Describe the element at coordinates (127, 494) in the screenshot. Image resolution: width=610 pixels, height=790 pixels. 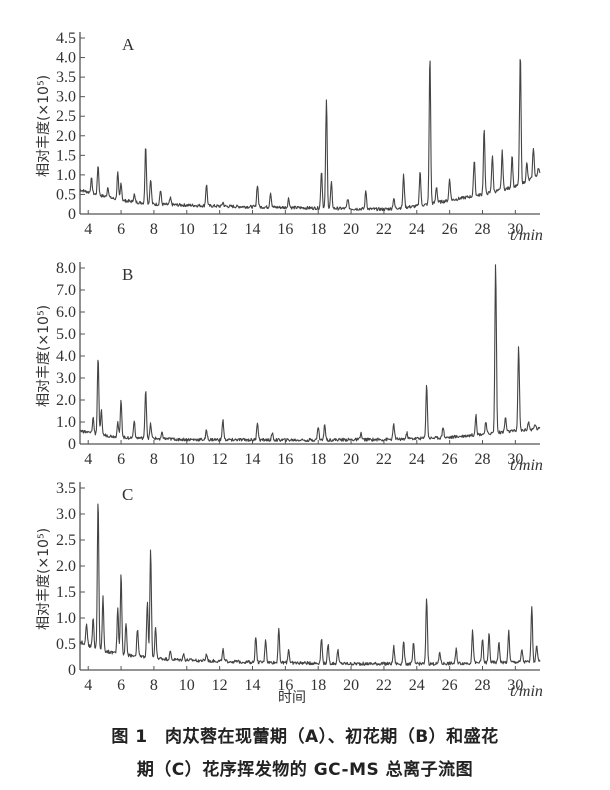
I see `panel-label: C` at that location.